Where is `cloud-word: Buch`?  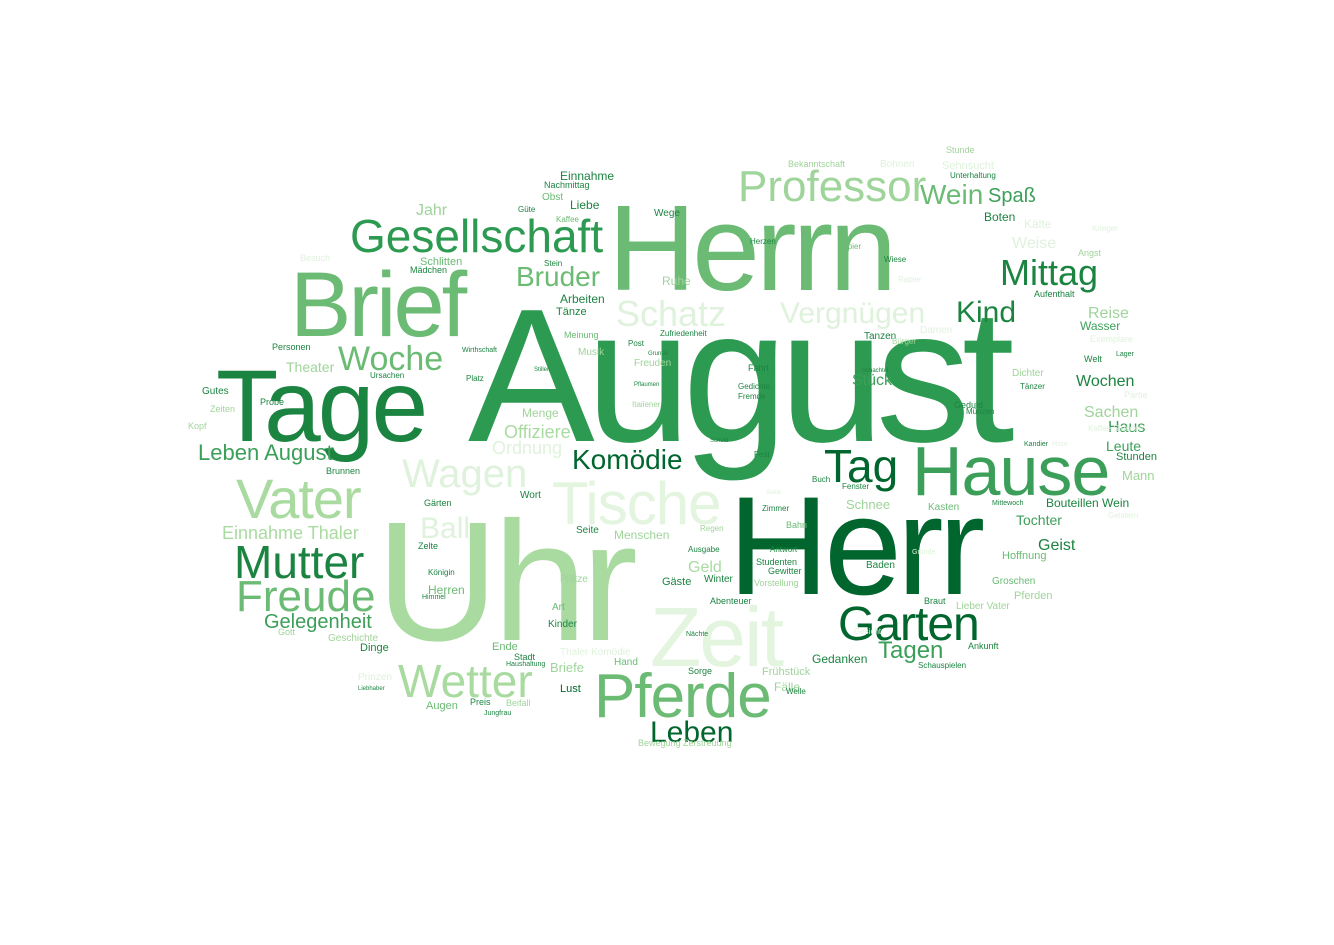 cloud-word: Buch is located at coordinates (821, 479).